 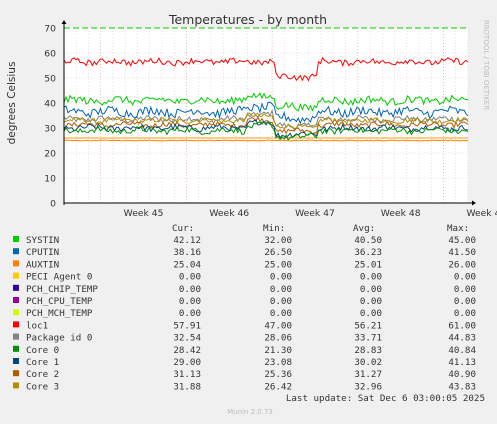 What do you see at coordinates (462, 264) in the screenshot?
I see `legend-max-value: 26.00` at bounding box center [462, 264].